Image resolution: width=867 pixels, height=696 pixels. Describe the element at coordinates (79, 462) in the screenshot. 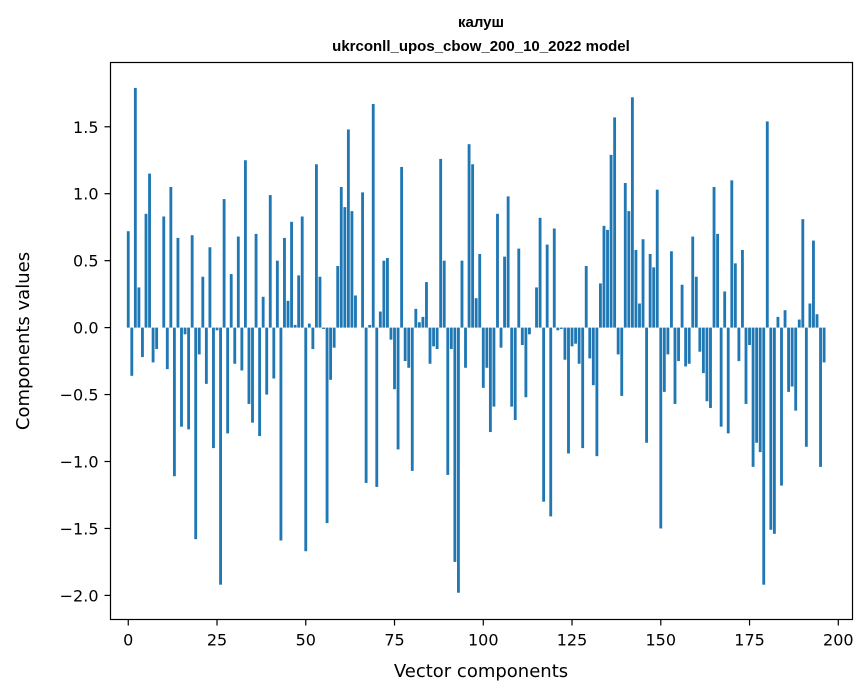

I see `y-tick-label-2: −1.0` at that location.